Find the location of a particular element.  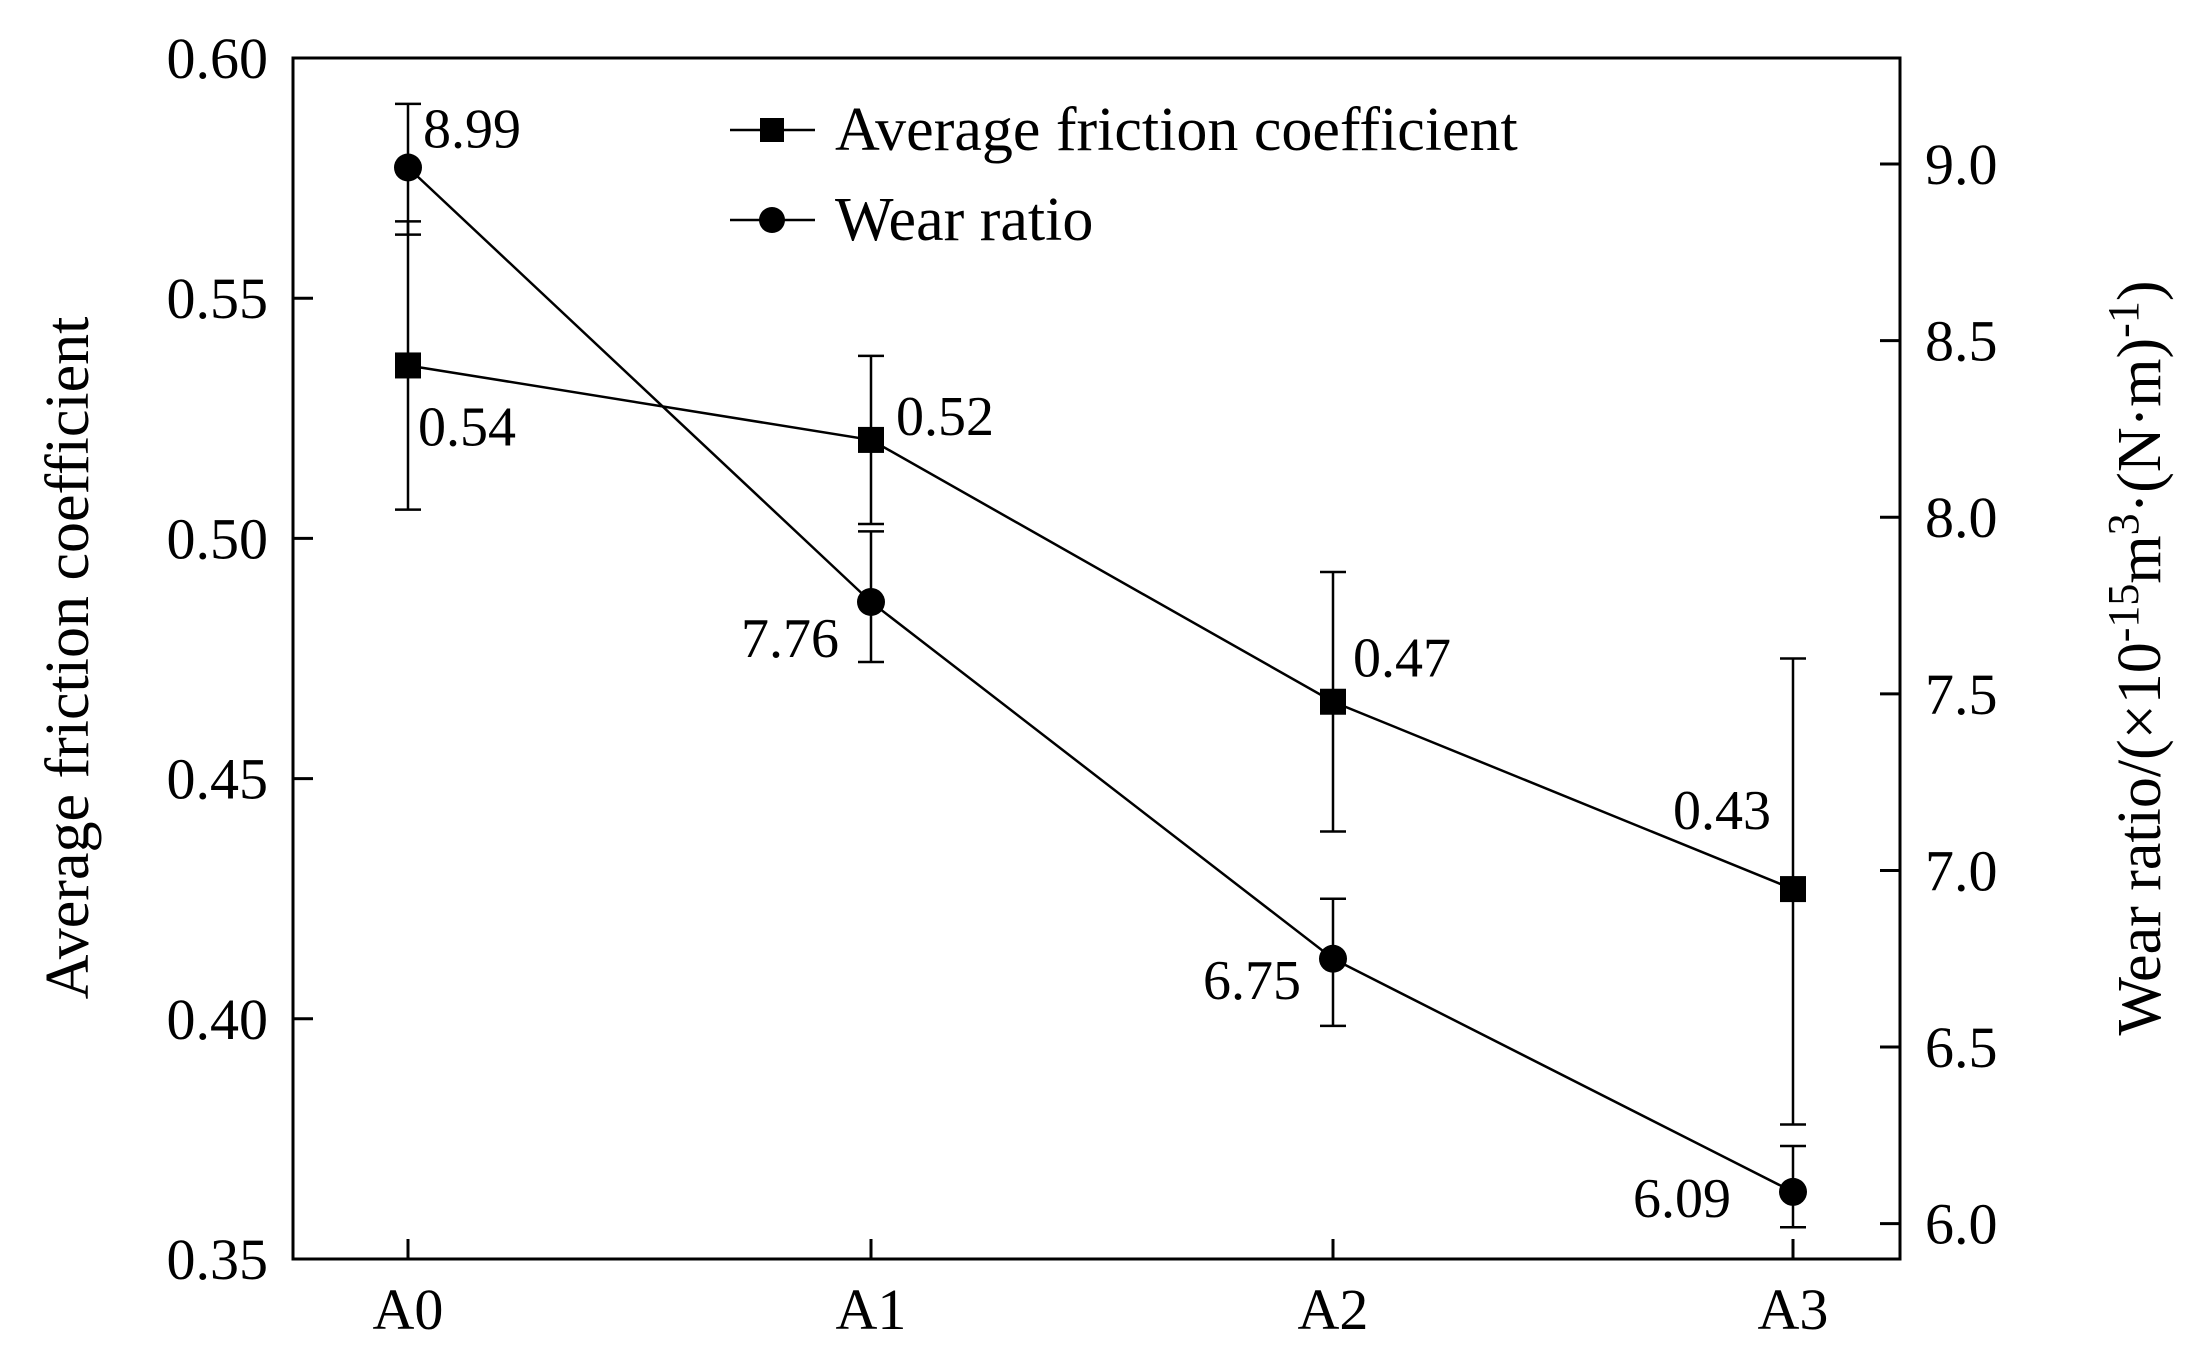

y-axis-right-title-part: -15 is located at coordinates (2123, 613).